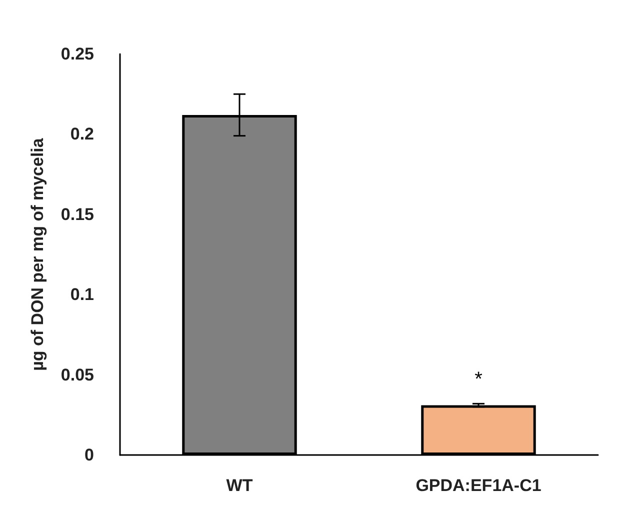 Image resolution: width=618 pixels, height=516 pixels. Describe the element at coordinates (77, 374) in the screenshot. I see `y-tick-label: 0.05` at that location.